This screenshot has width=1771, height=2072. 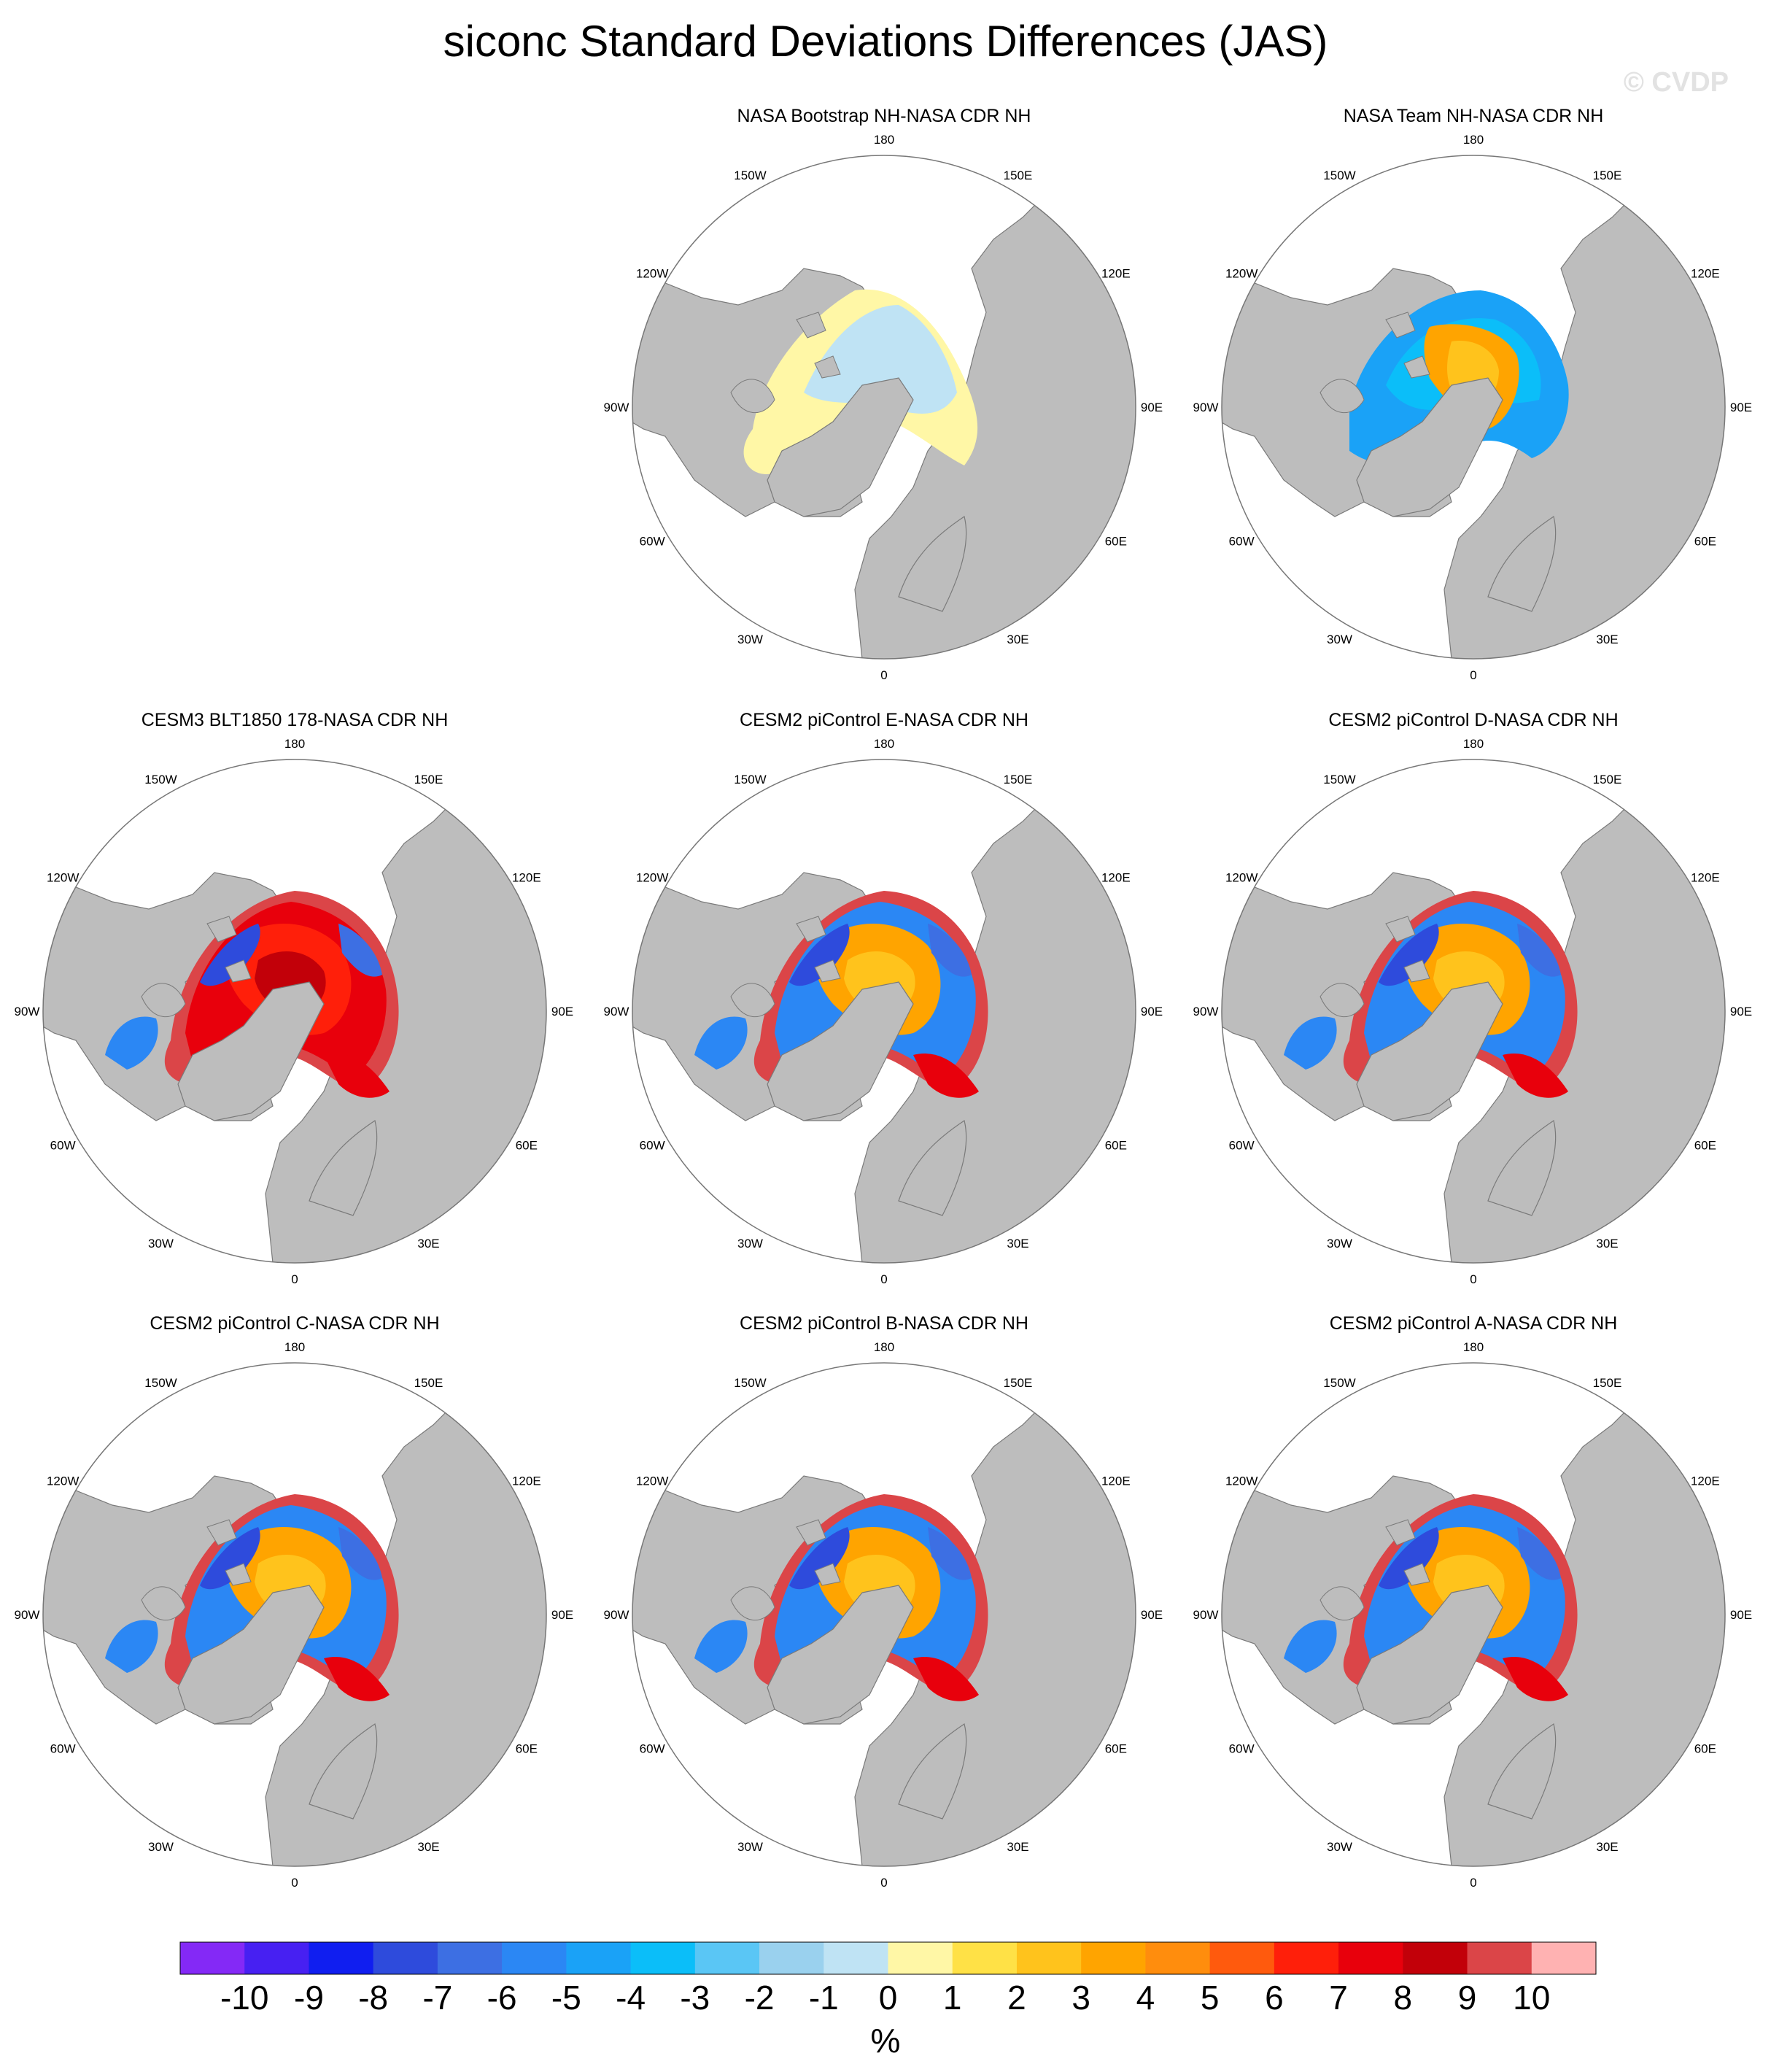 I want to click on colorbar-frame, so click(x=888, y=1958).